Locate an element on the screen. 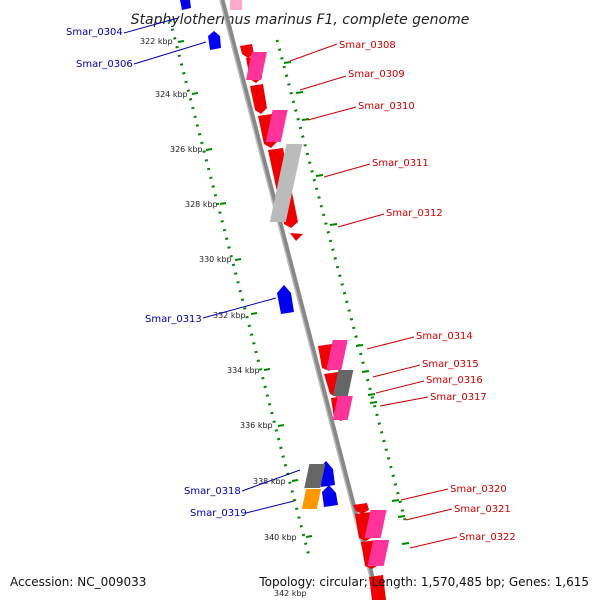 This screenshot has height=600, width=600. gene-label: Smar_0321 is located at coordinates (482, 509).